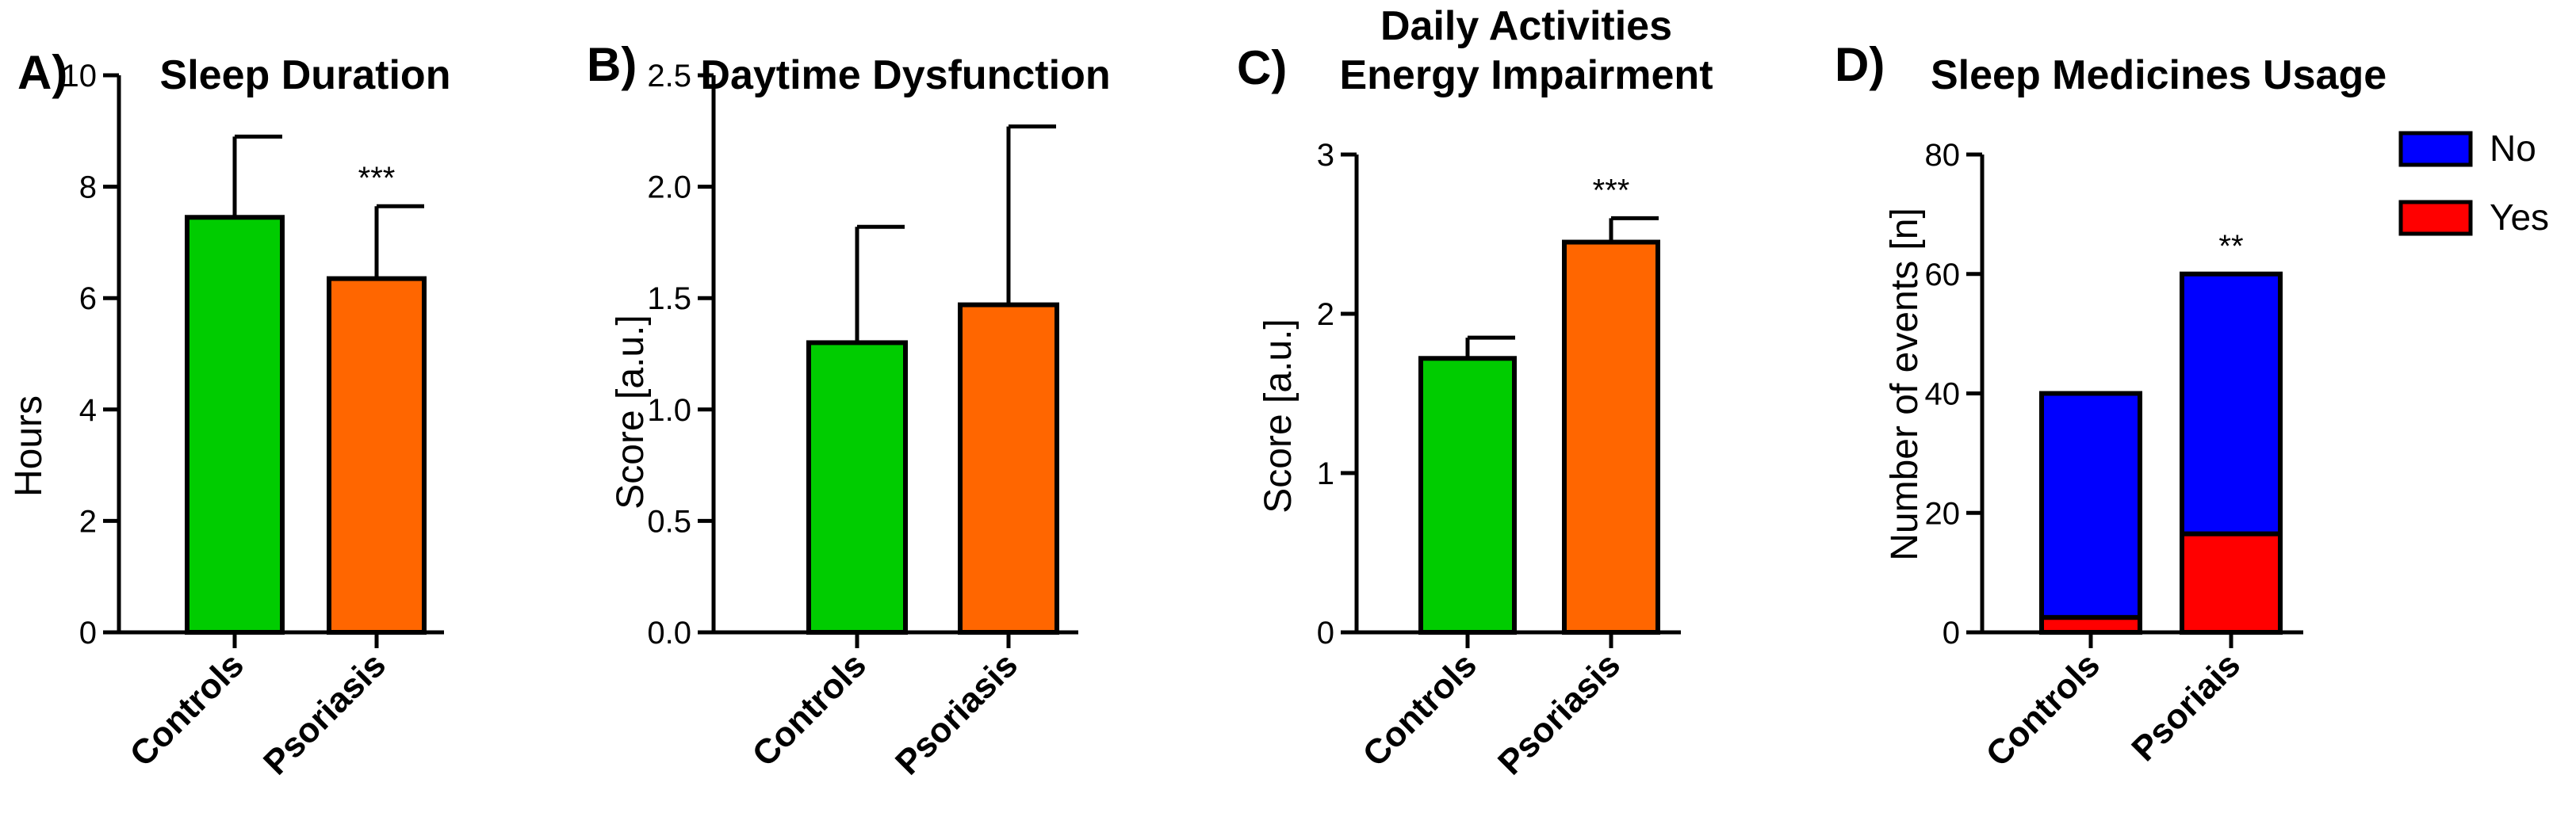  I want to click on panel-d-plot: 0 20 40 60 80 Controls Psoriais **, so click(2114, 456).